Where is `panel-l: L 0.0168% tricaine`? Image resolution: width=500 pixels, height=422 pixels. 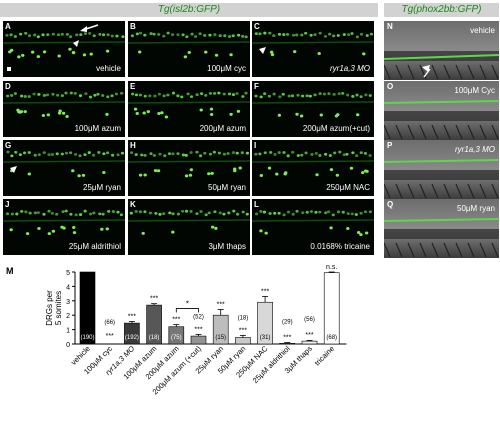
panel-l: L 0.0168% tricaine is located at coordinates (313, 227).